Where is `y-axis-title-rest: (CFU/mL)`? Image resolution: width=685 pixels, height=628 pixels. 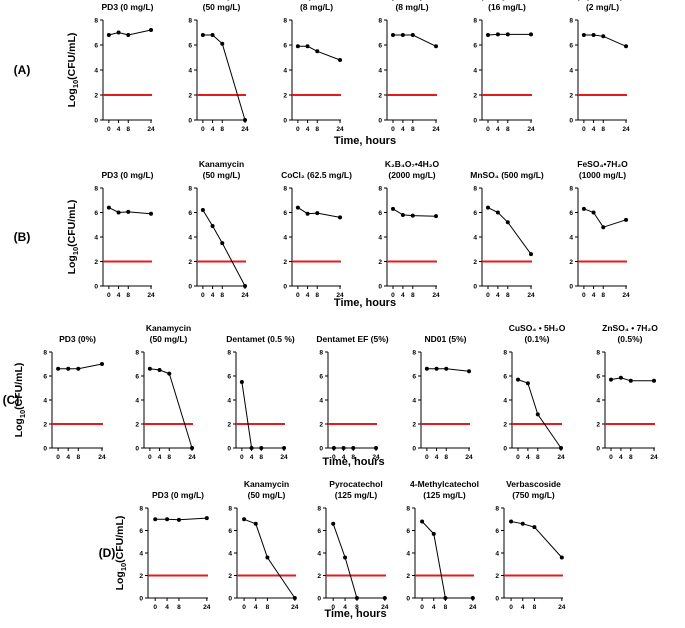 y-axis-title-rest: (CFU/mL) is located at coordinates (19, 386).